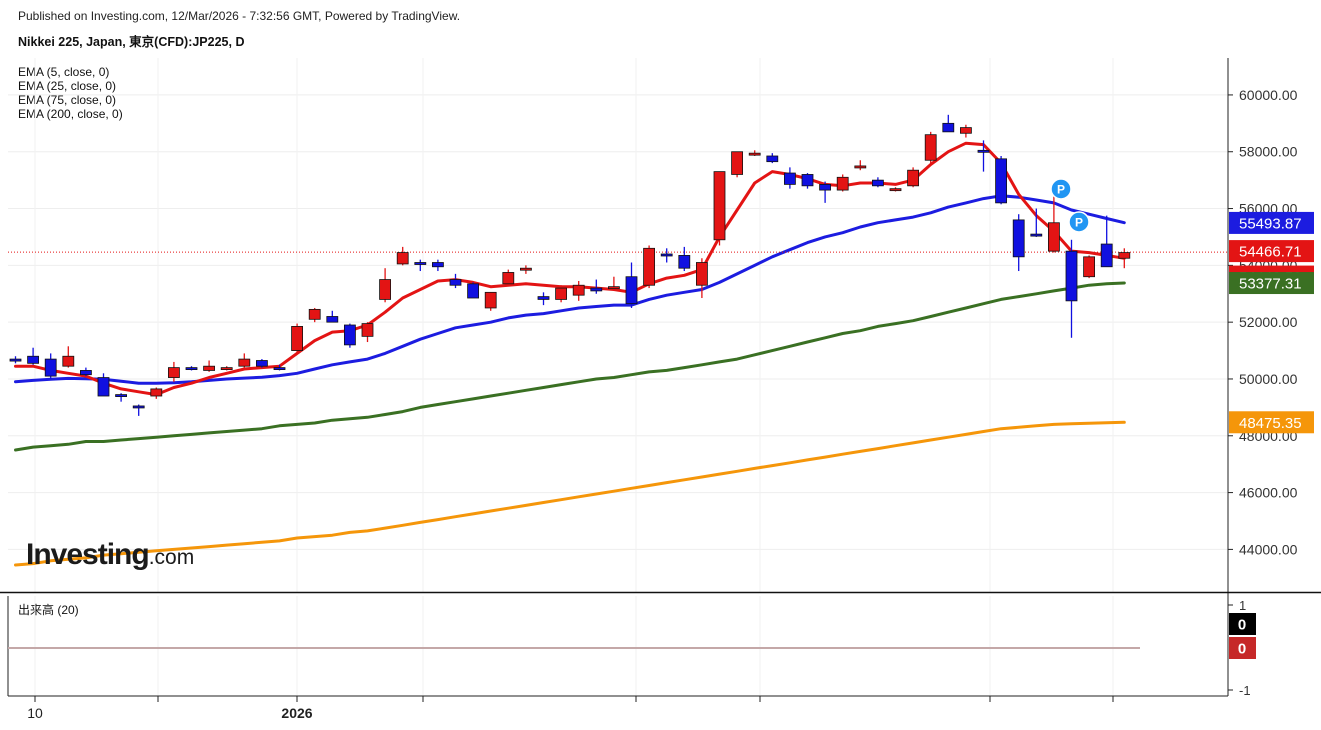 Image resolution: width=1321 pixels, height=730 pixels. I want to click on time-tick-label: 2026, so click(296, 713).